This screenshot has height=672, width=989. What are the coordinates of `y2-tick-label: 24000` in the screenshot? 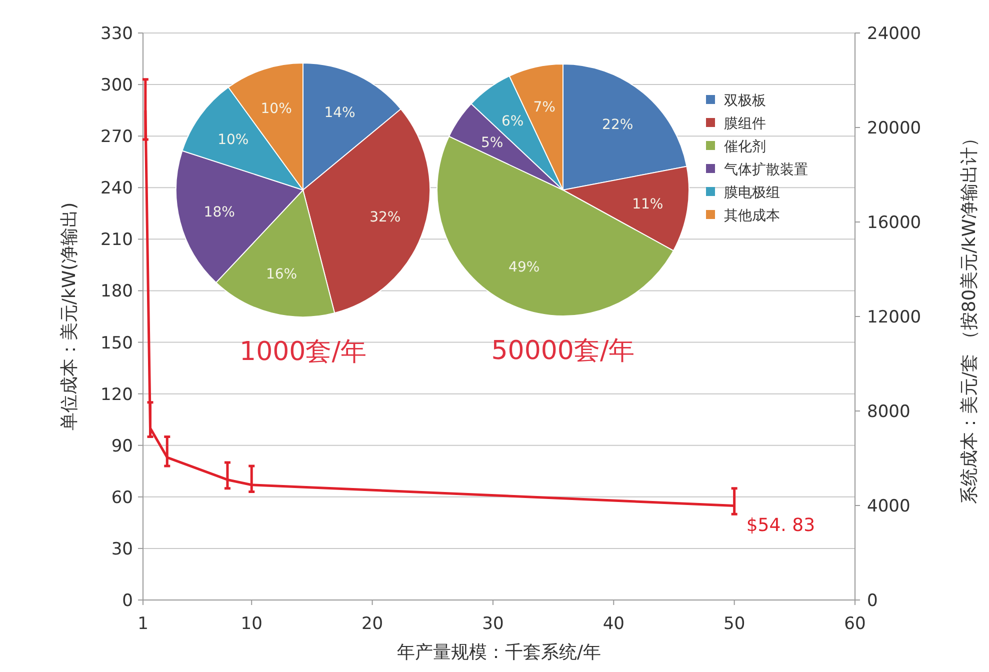 It's located at (894, 34).